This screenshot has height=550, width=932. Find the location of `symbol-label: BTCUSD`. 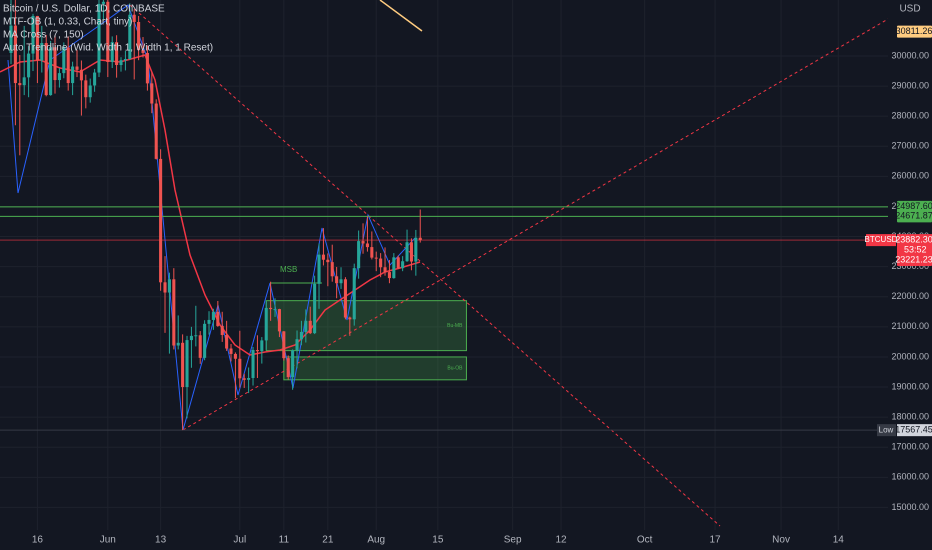

symbol-label: BTCUSD is located at coordinates (881, 239).